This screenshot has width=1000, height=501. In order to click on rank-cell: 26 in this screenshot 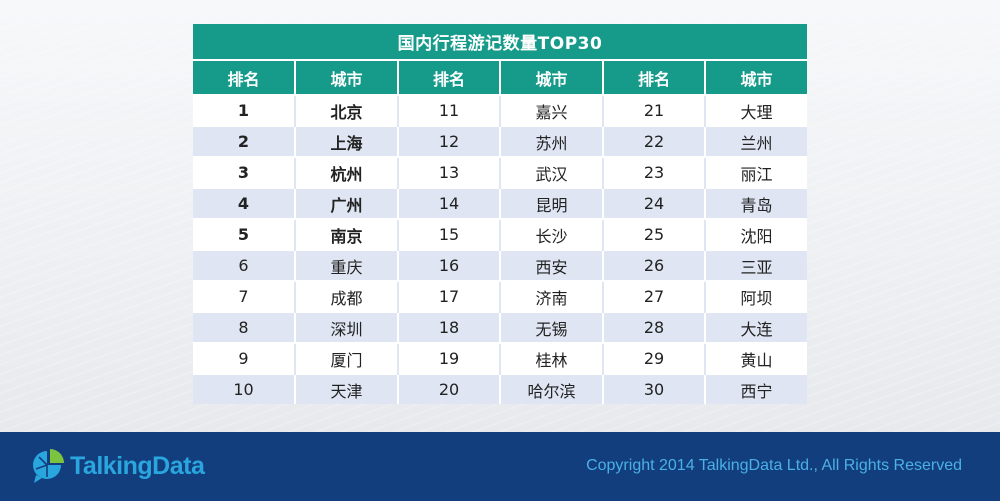, I will do `click(653, 265)`.